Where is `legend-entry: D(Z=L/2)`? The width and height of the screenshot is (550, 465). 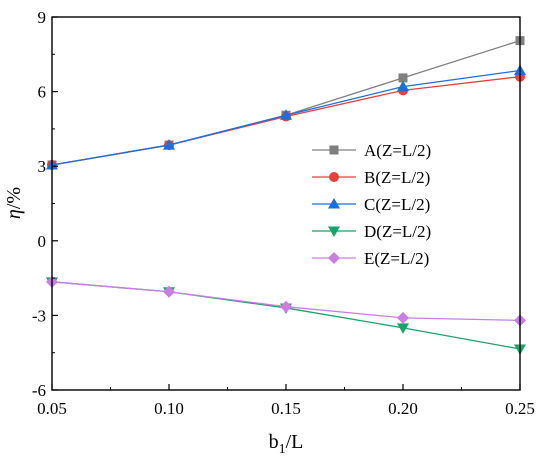
legend-entry: D(Z=L/2) is located at coordinates (371, 231).